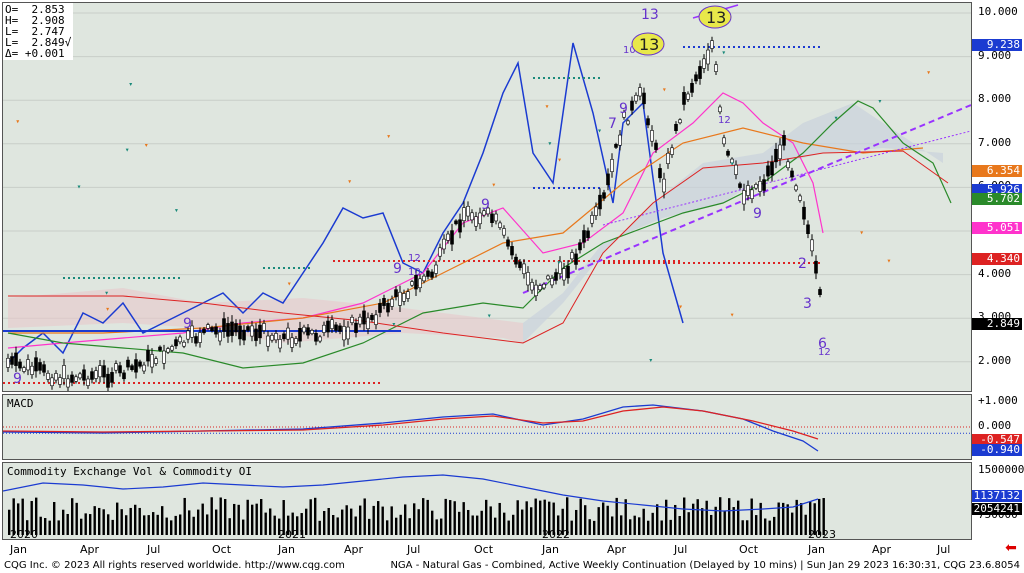 This screenshot has height=573, width=1024. I want to click on volume-canvas, so click(487, 501).